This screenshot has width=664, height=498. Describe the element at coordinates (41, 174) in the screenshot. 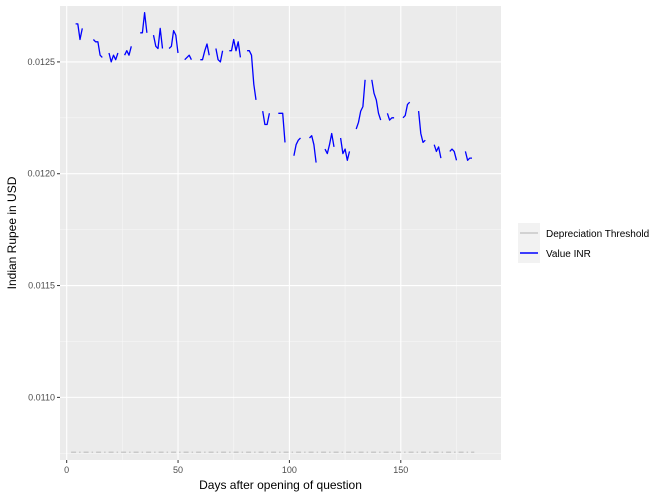

I see `y-tick-label: 0.0120` at that location.